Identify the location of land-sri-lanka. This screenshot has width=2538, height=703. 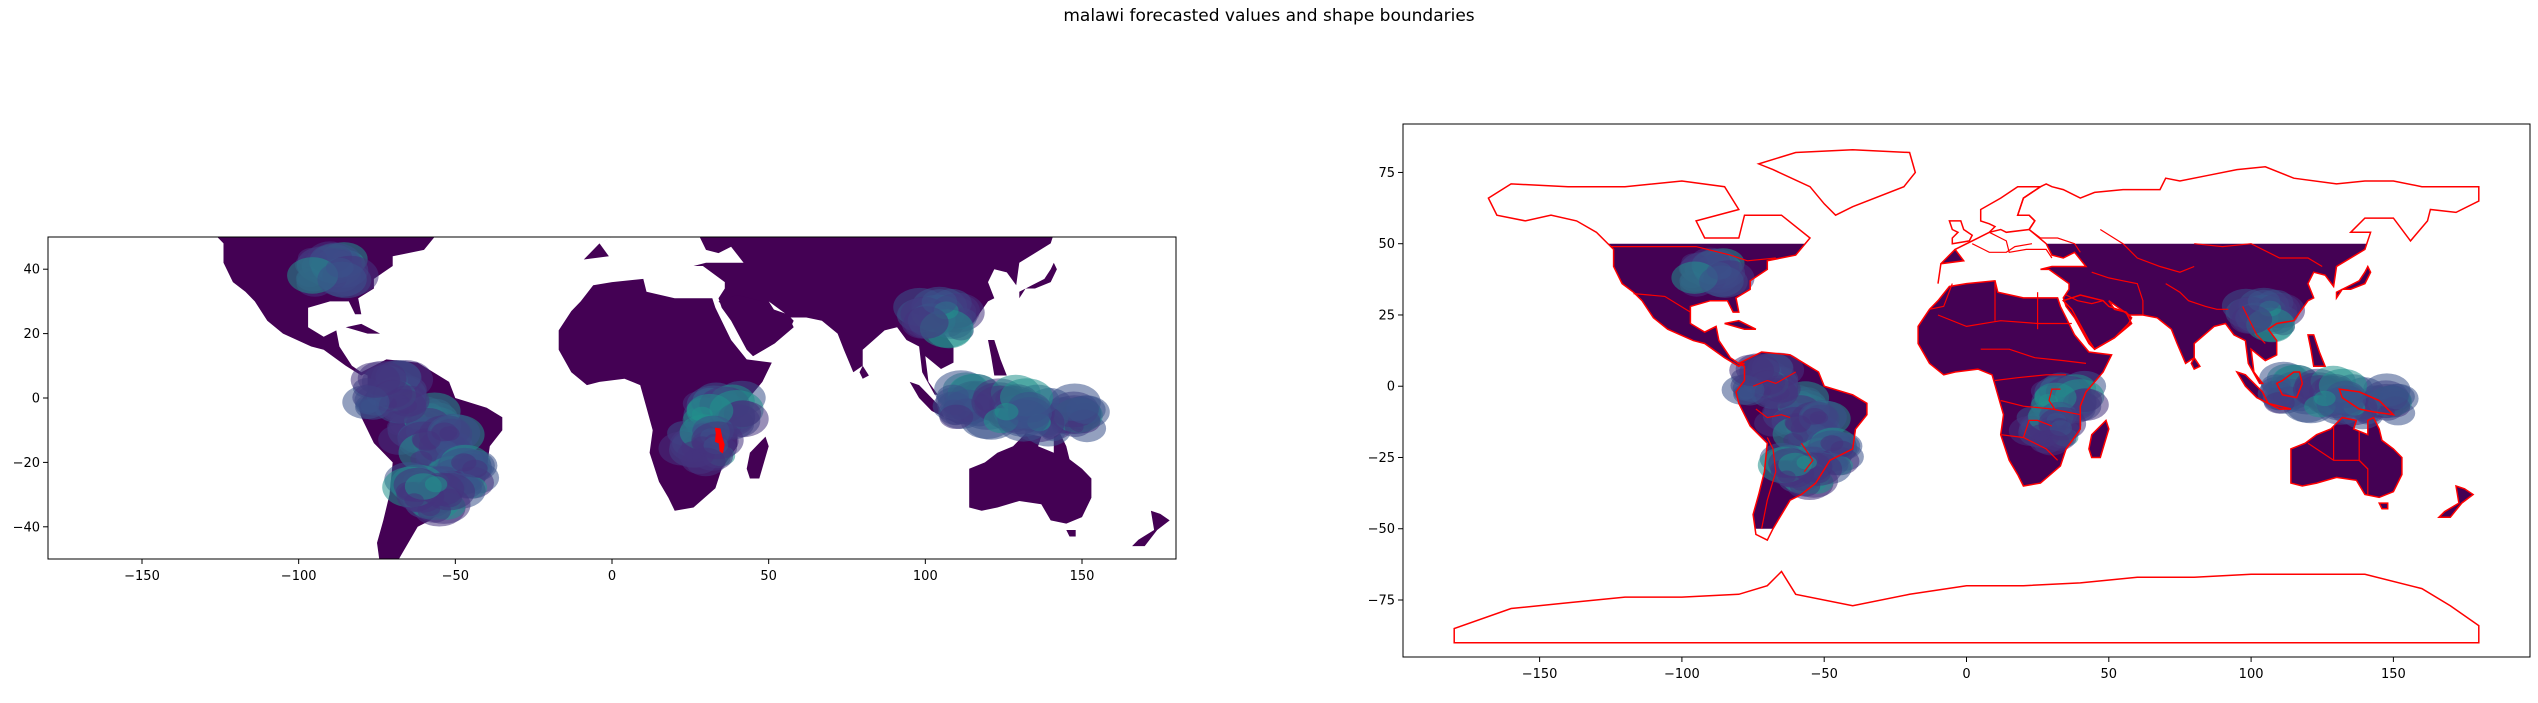
(864, 372).